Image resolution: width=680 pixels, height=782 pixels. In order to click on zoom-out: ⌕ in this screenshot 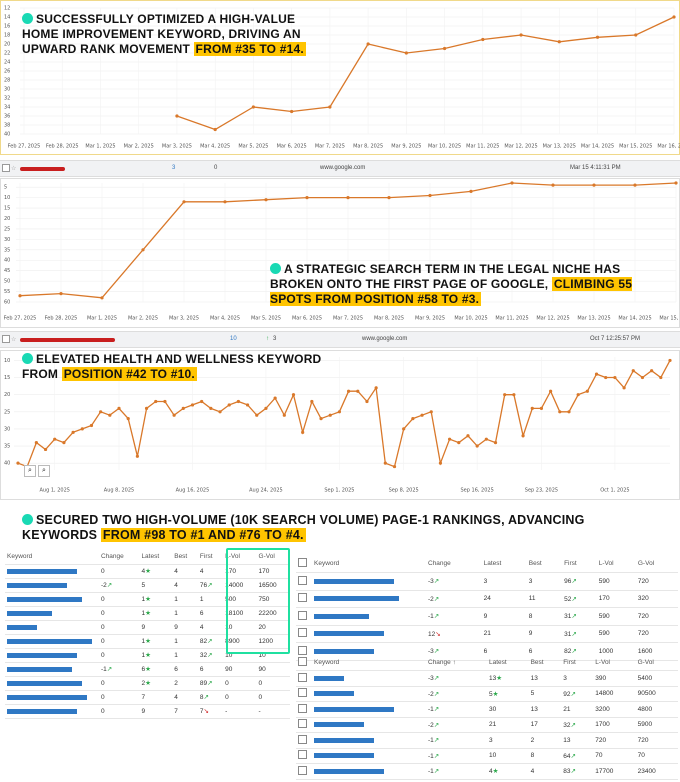, I will do `click(44, 471)`.